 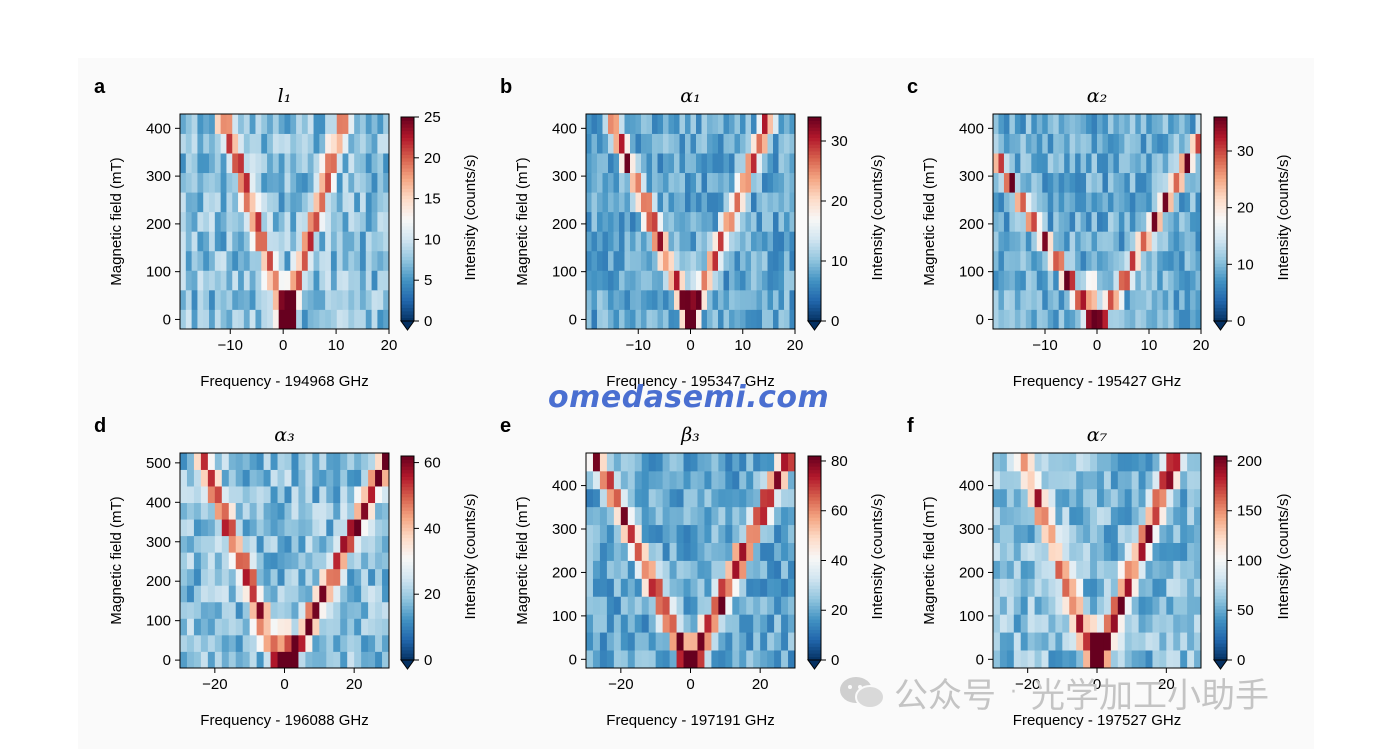 What do you see at coordinates (1220, 325) in the screenshot?
I see `colorbar-extend-arrow` at bounding box center [1220, 325].